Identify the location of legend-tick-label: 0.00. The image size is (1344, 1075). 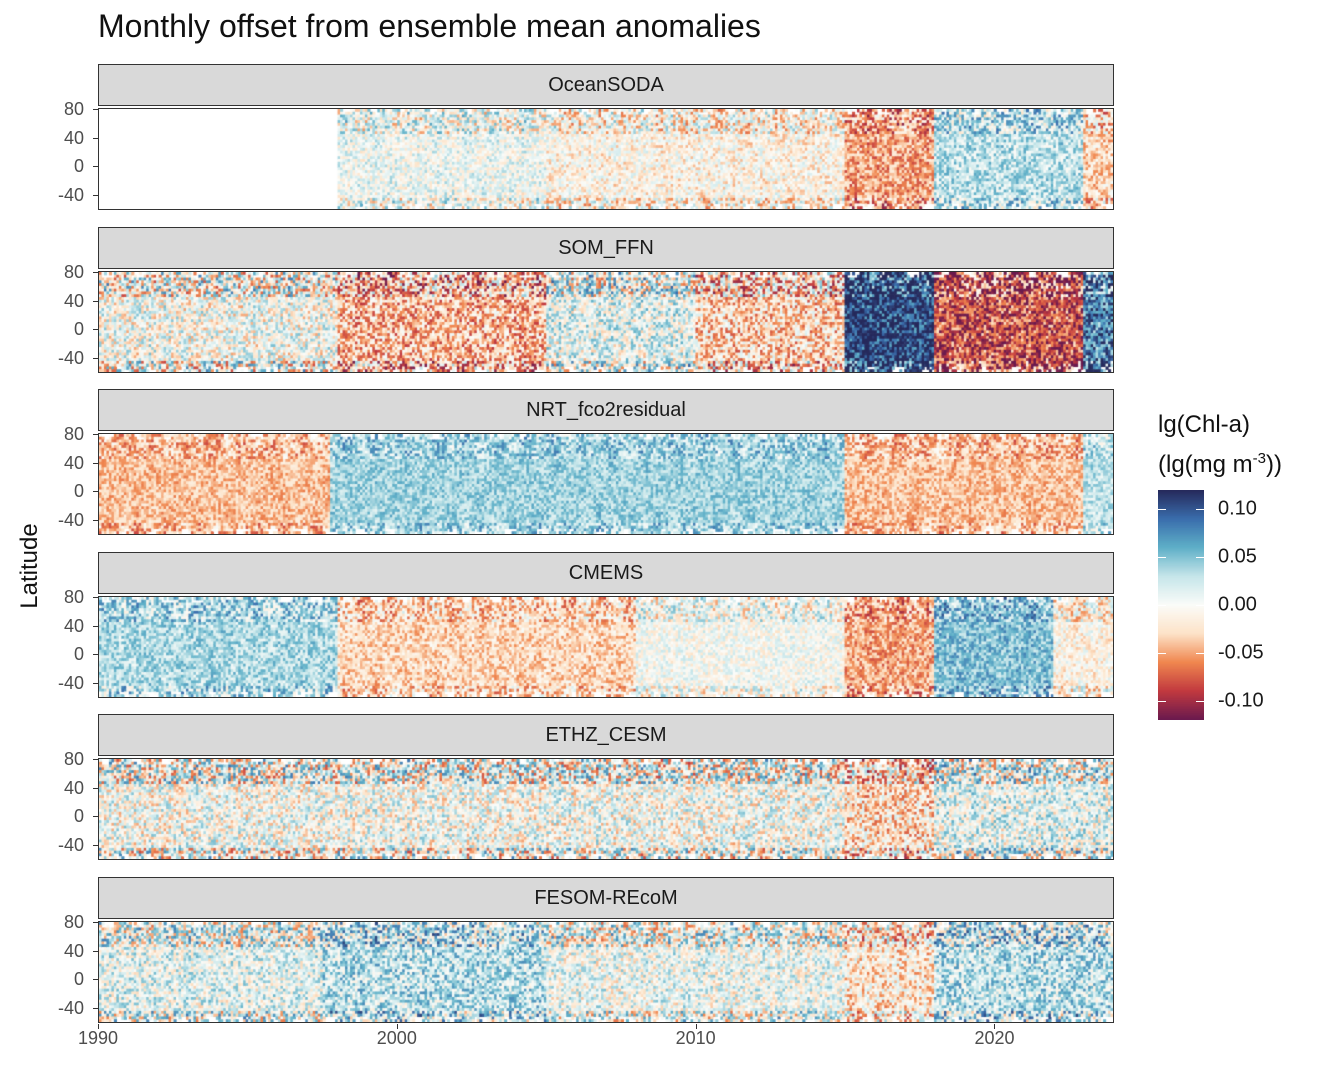
(1237, 604).